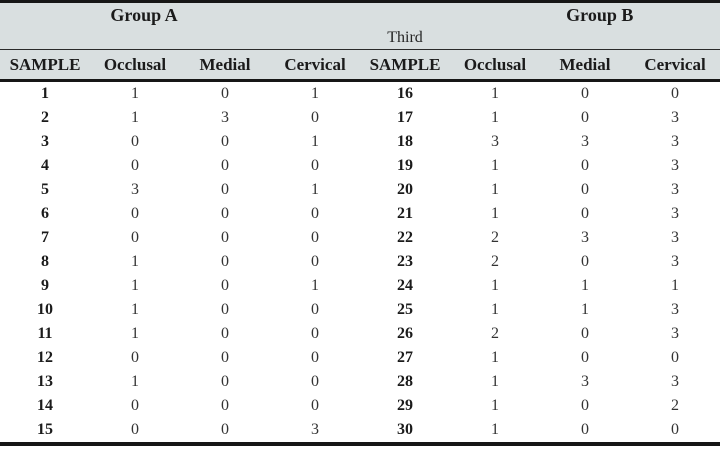 Image resolution: width=720 pixels, height=450 pixels. Describe the element at coordinates (405, 214) in the screenshot. I see `sample-number-cell: 21` at that location.